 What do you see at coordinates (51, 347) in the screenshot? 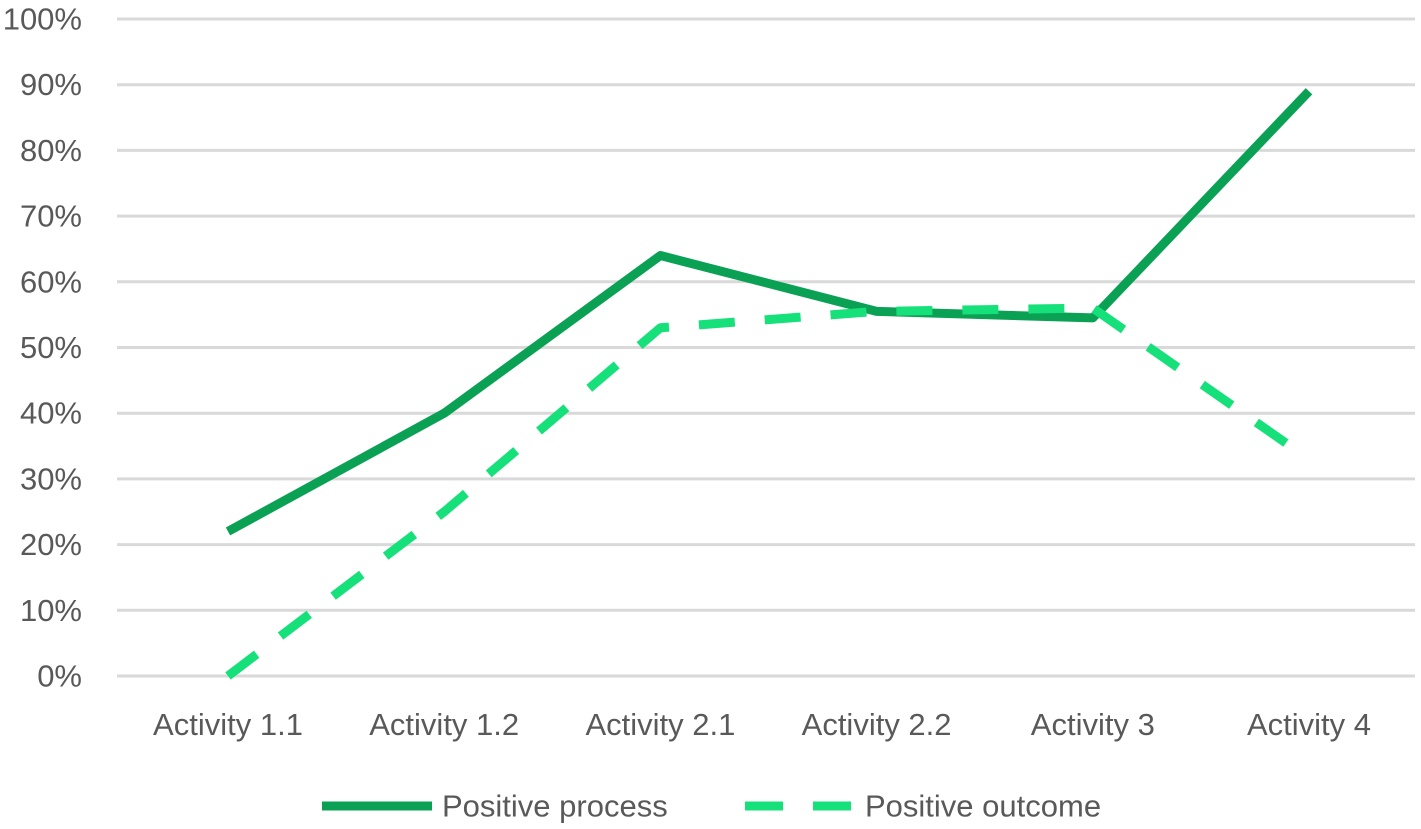
I see `y-tick-label: 50%` at bounding box center [51, 347].